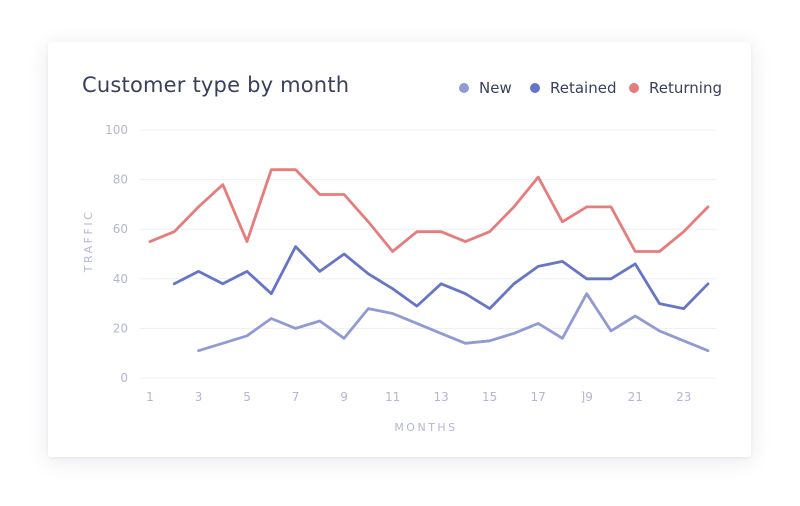 Image resolution: width=800 pixels, height=506 pixels. I want to click on series-line-retained, so click(441, 278).